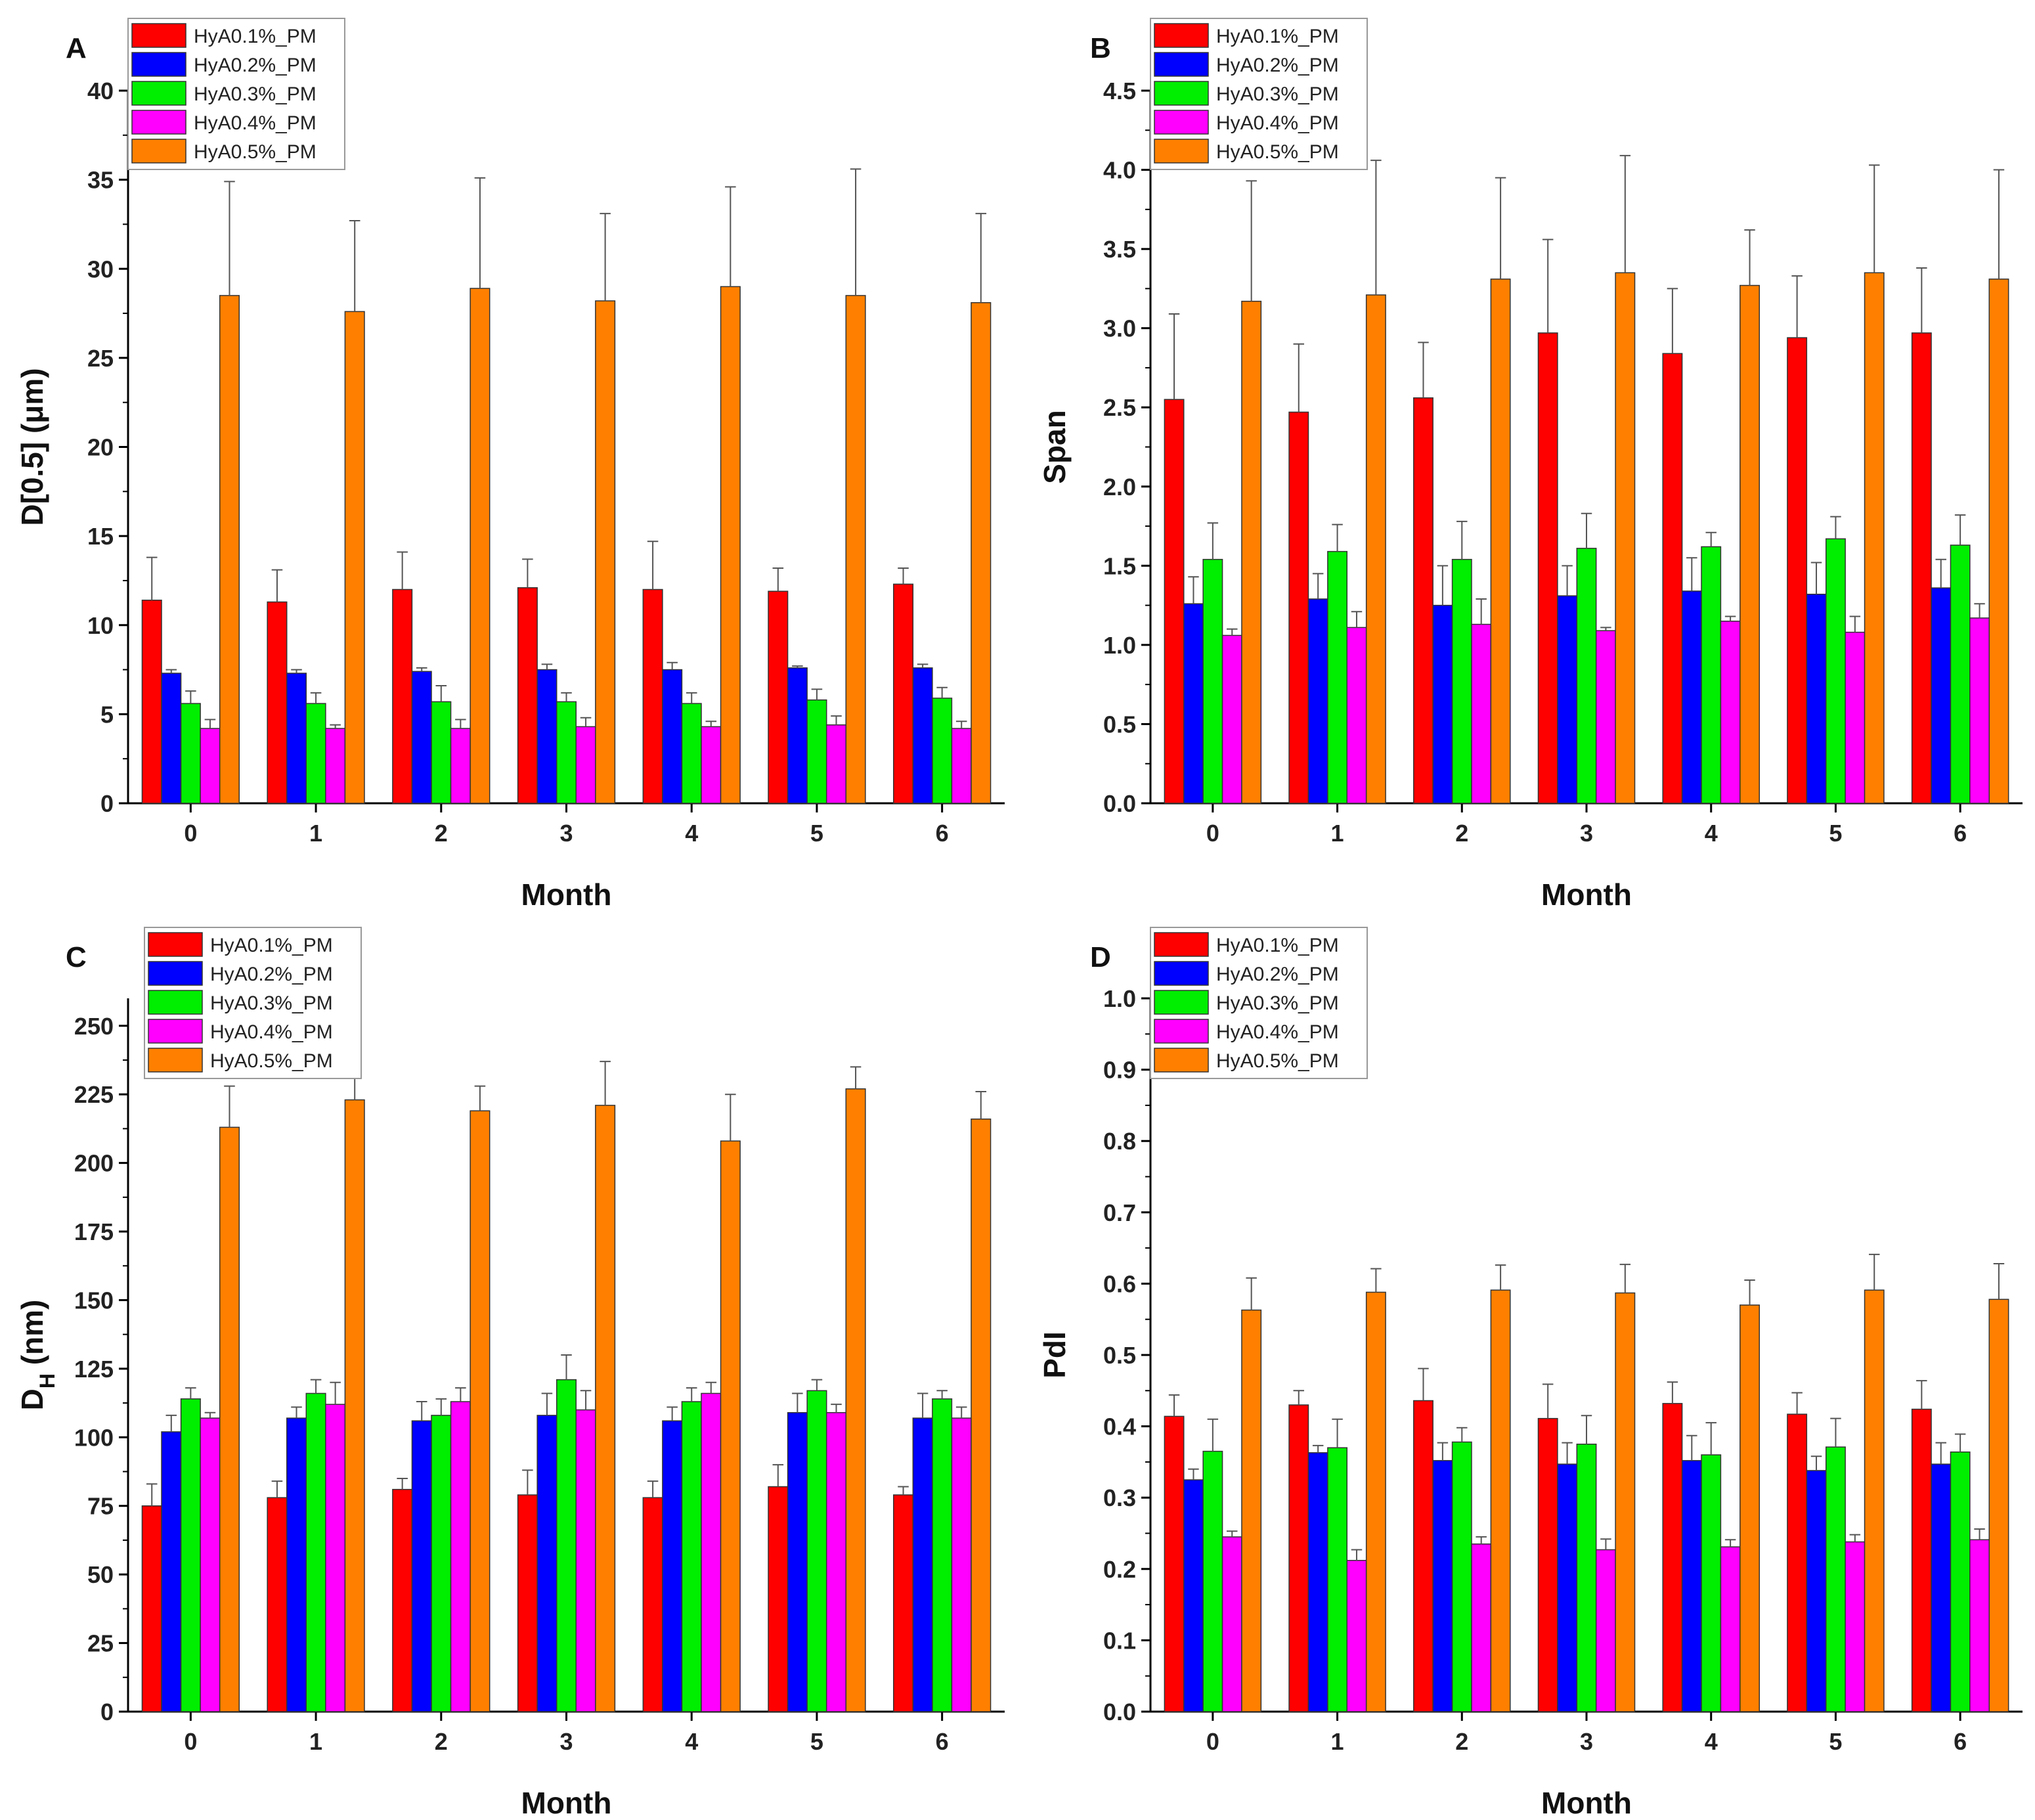 The width and height of the screenshot is (2035, 1820). Describe the element at coordinates (1119, 487) in the screenshot. I see `y-tick-label: 2.0` at that location.